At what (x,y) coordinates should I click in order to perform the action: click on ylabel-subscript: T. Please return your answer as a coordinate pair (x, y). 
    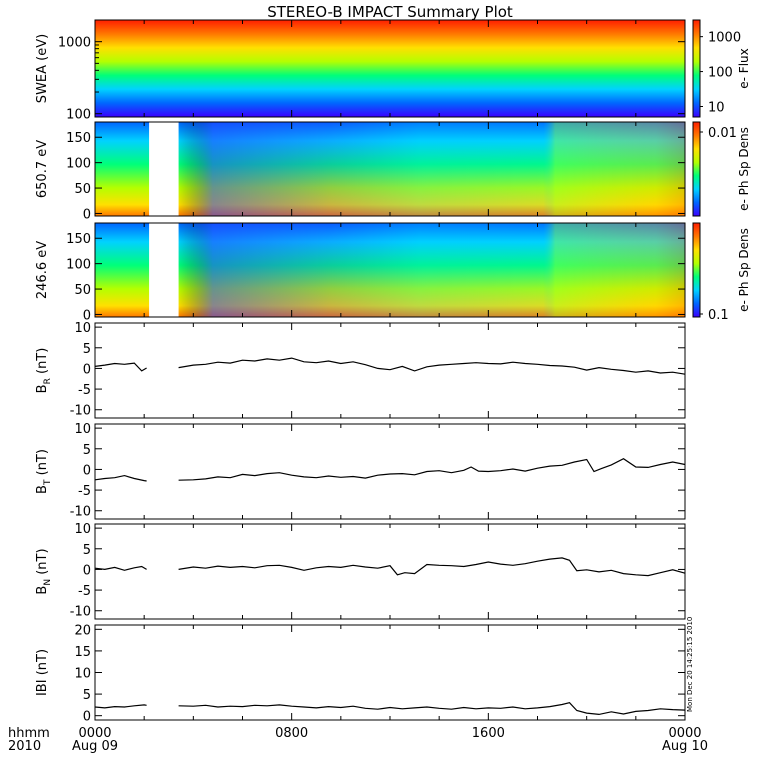
    Looking at the image, I should click on (48, 482).